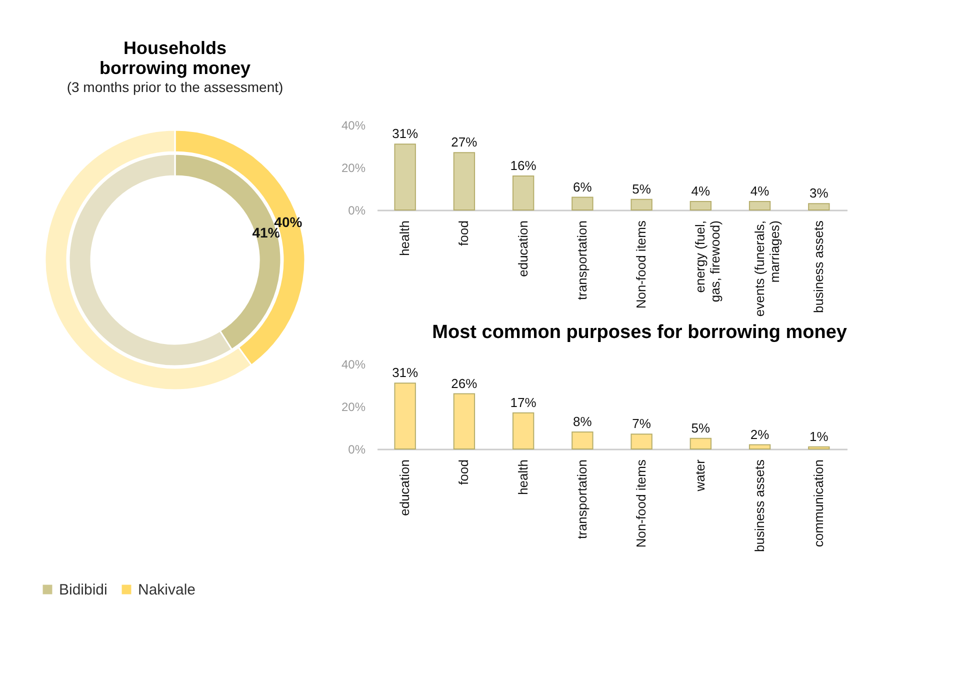  What do you see at coordinates (582, 186) in the screenshot?
I see `data-label: 6%` at bounding box center [582, 186].